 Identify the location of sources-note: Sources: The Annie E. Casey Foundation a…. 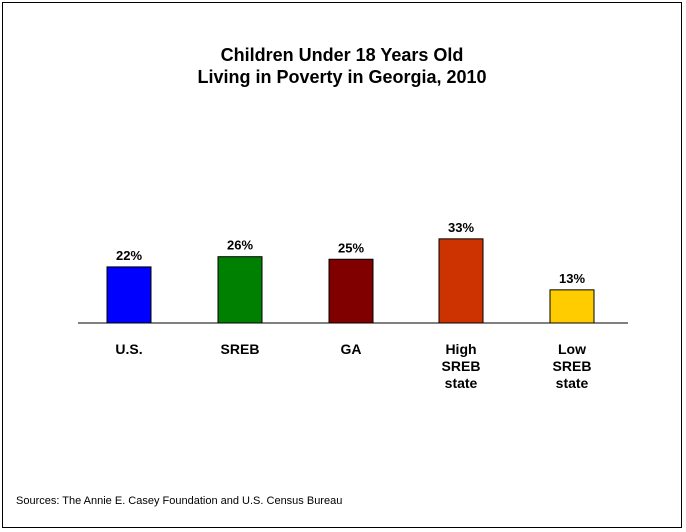
(179, 501).